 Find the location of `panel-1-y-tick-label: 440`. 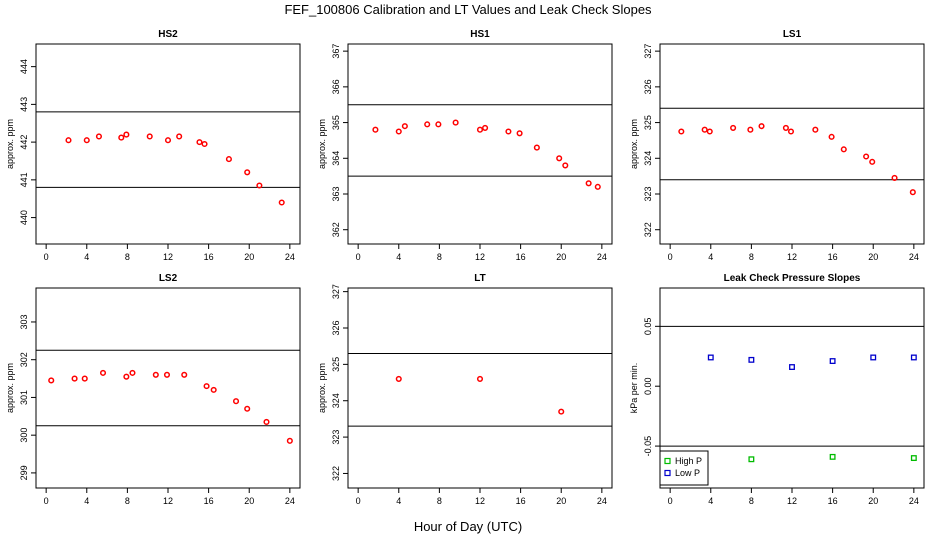

panel-1-y-tick-label: 440 is located at coordinates (24, 217).